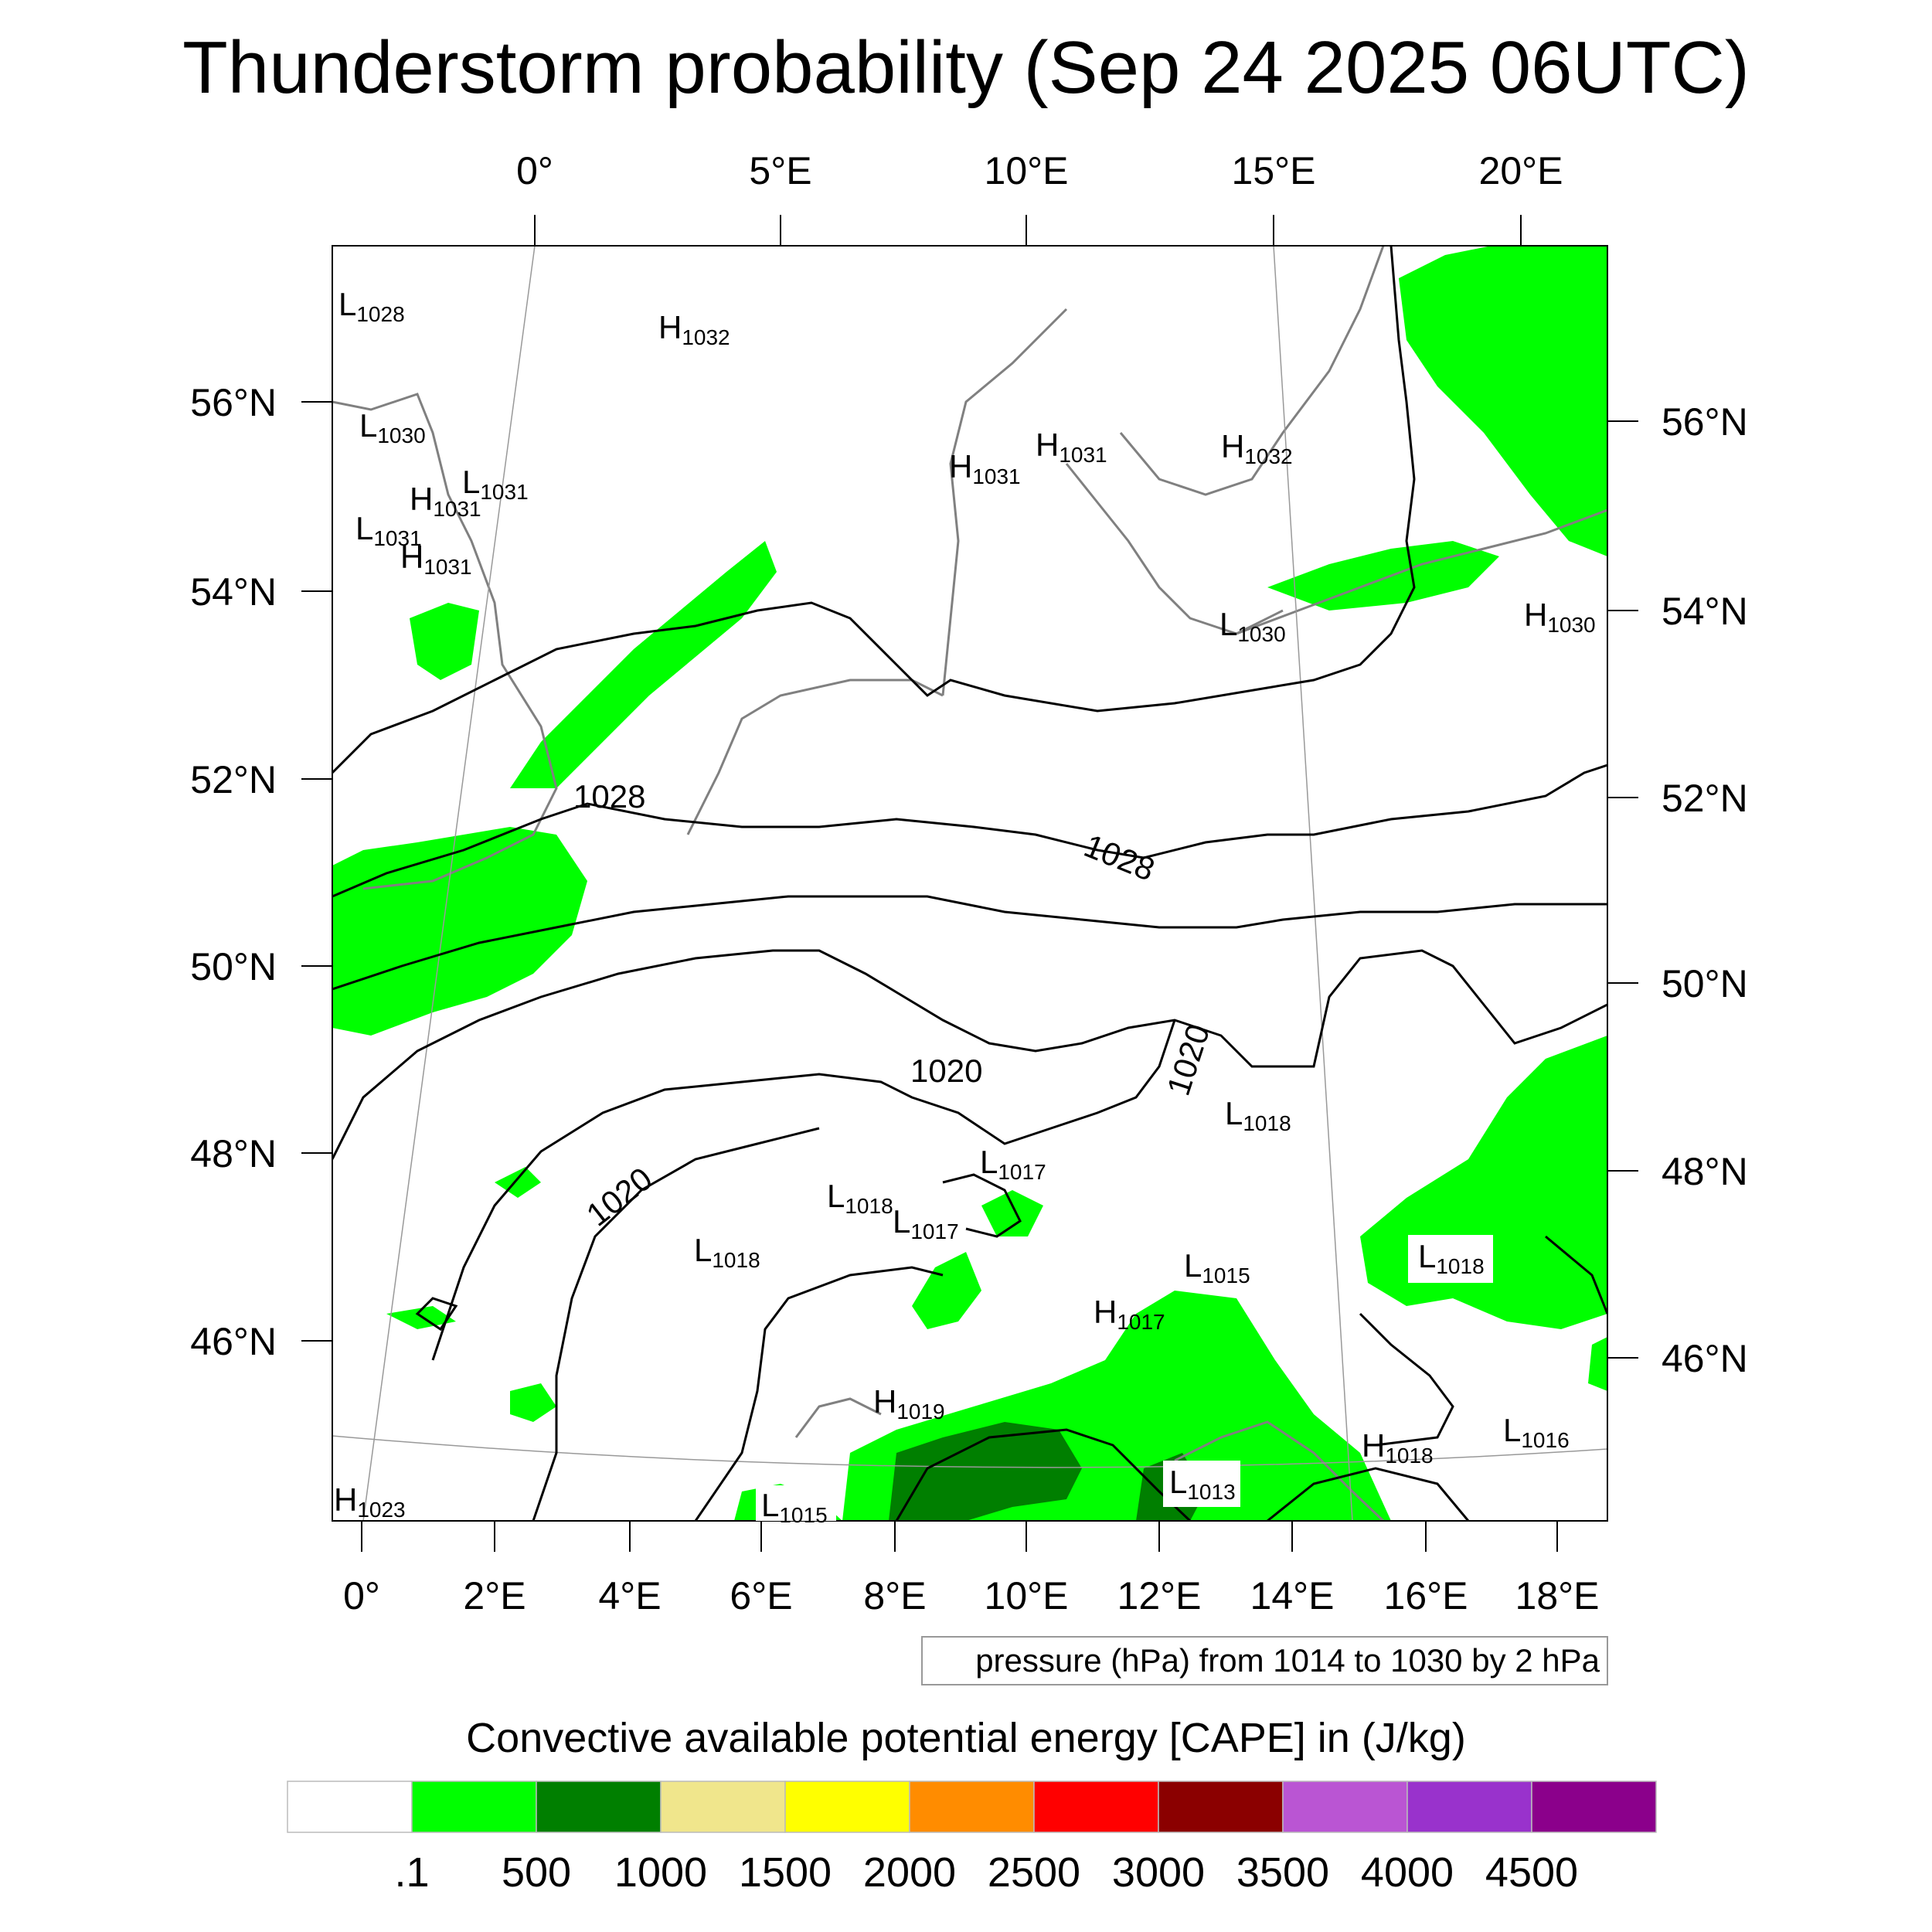 The image size is (1932, 1932). I want to click on right-ticks, so click(1623, 890).